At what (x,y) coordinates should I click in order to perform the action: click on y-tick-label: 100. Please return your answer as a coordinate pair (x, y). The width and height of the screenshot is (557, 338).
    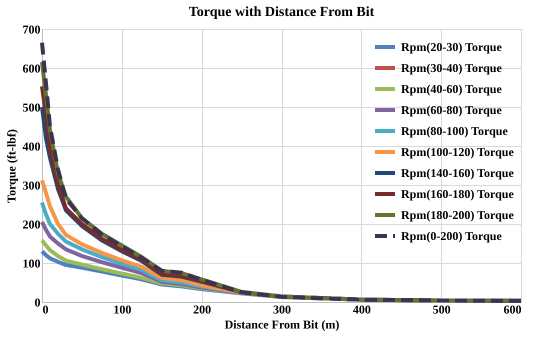
    Looking at the image, I should click on (31, 263).